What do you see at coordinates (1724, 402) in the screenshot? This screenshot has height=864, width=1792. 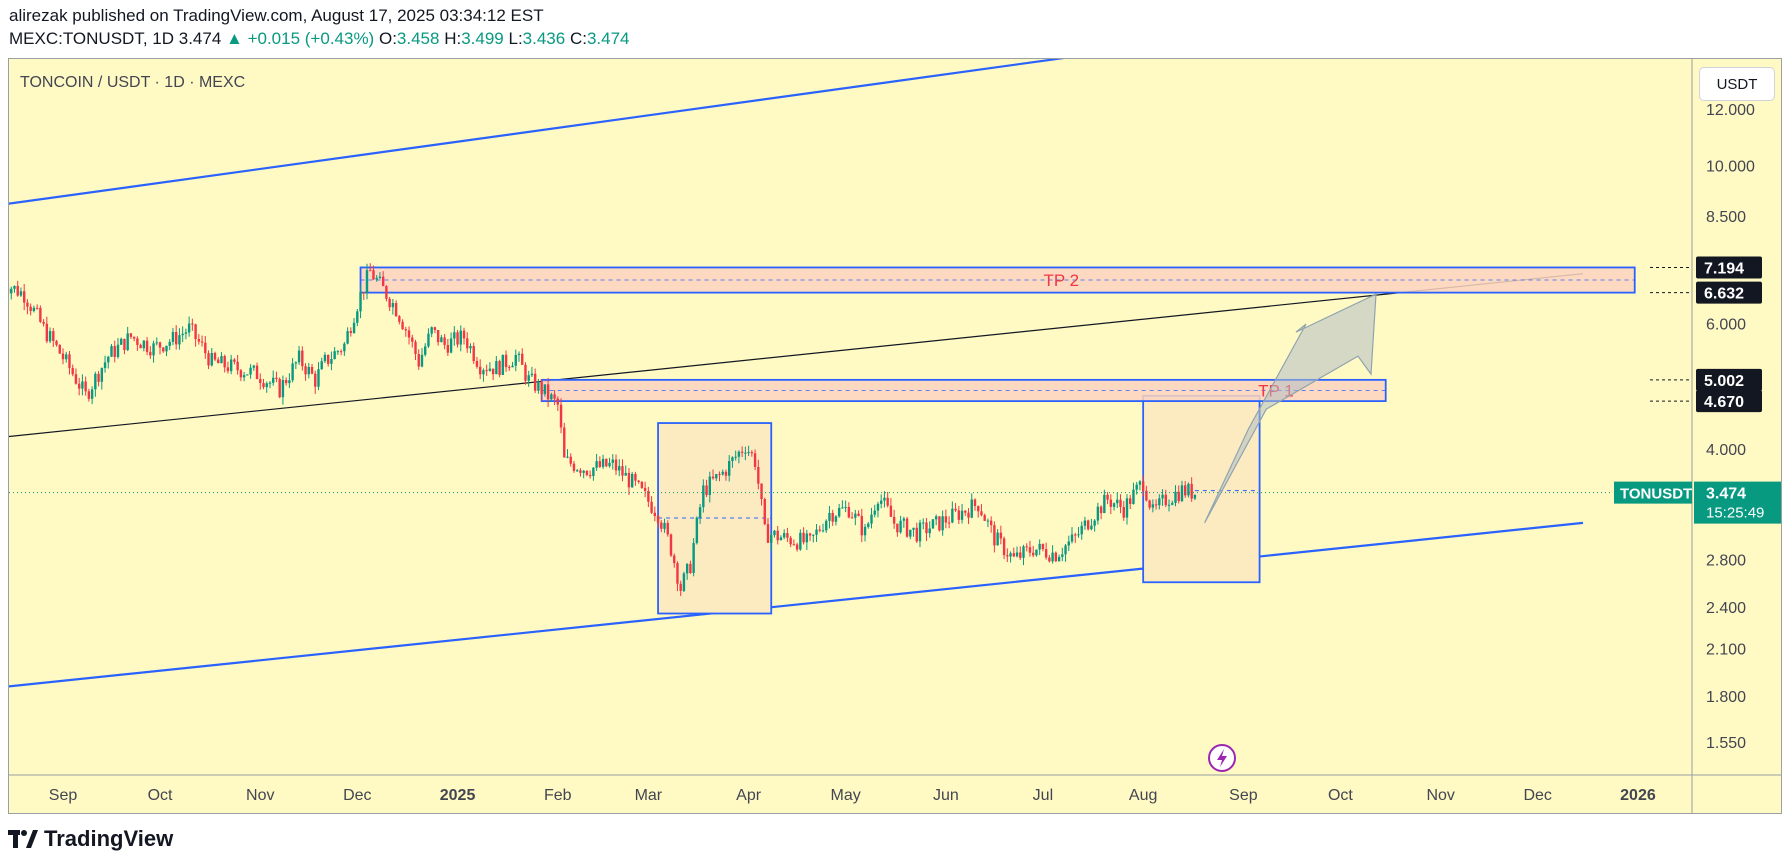 I see `key-level-label: 4.670` at bounding box center [1724, 402].